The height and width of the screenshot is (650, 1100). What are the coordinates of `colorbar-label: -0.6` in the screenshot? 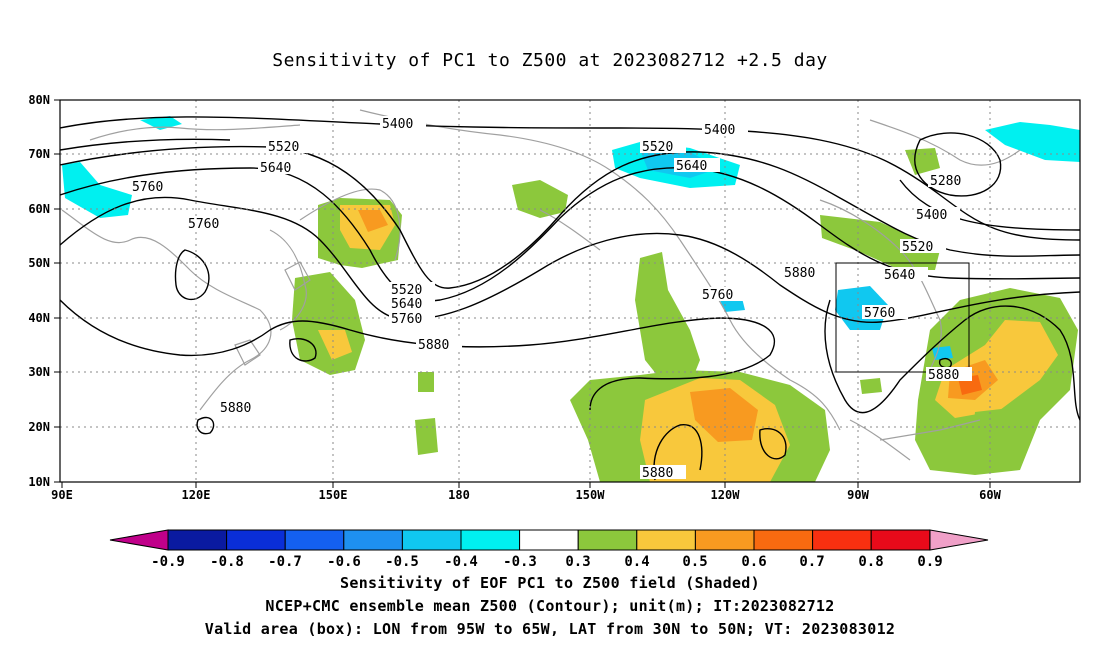 It's located at (344, 562).